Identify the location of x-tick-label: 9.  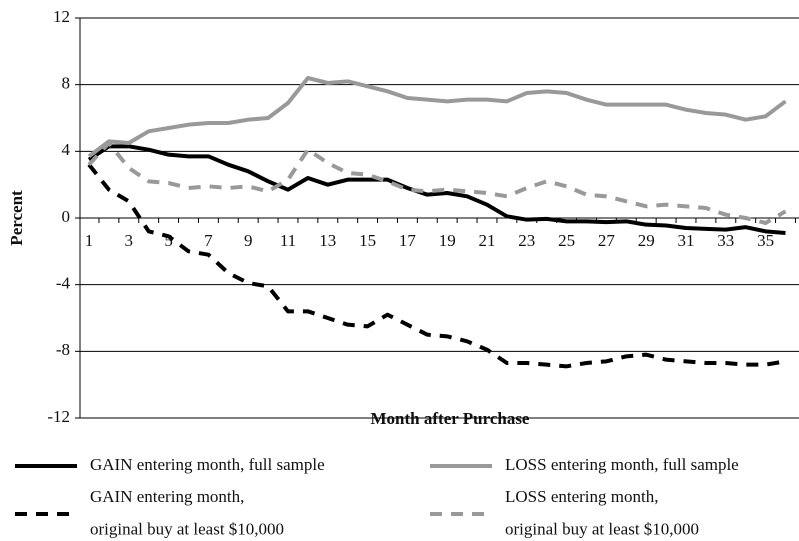
(248, 240).